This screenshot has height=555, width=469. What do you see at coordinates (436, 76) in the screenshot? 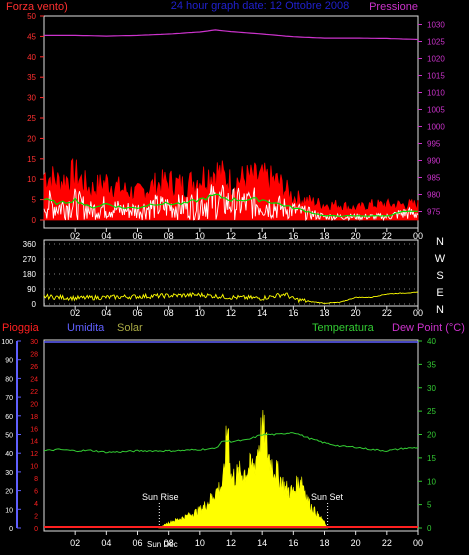
I see `pressure-axis-tick-label: 1015` at bounding box center [436, 76].